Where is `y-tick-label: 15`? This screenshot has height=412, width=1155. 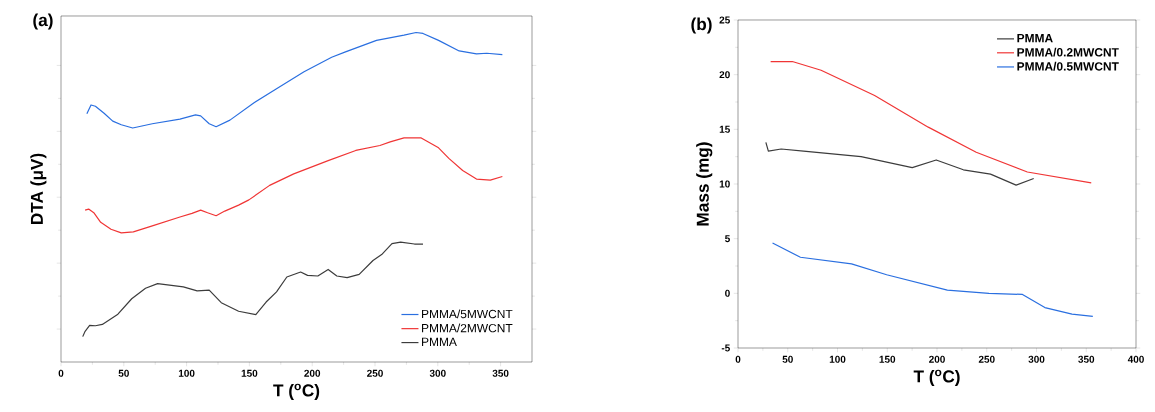
y-tick-label: 15 is located at coordinates (724, 129).